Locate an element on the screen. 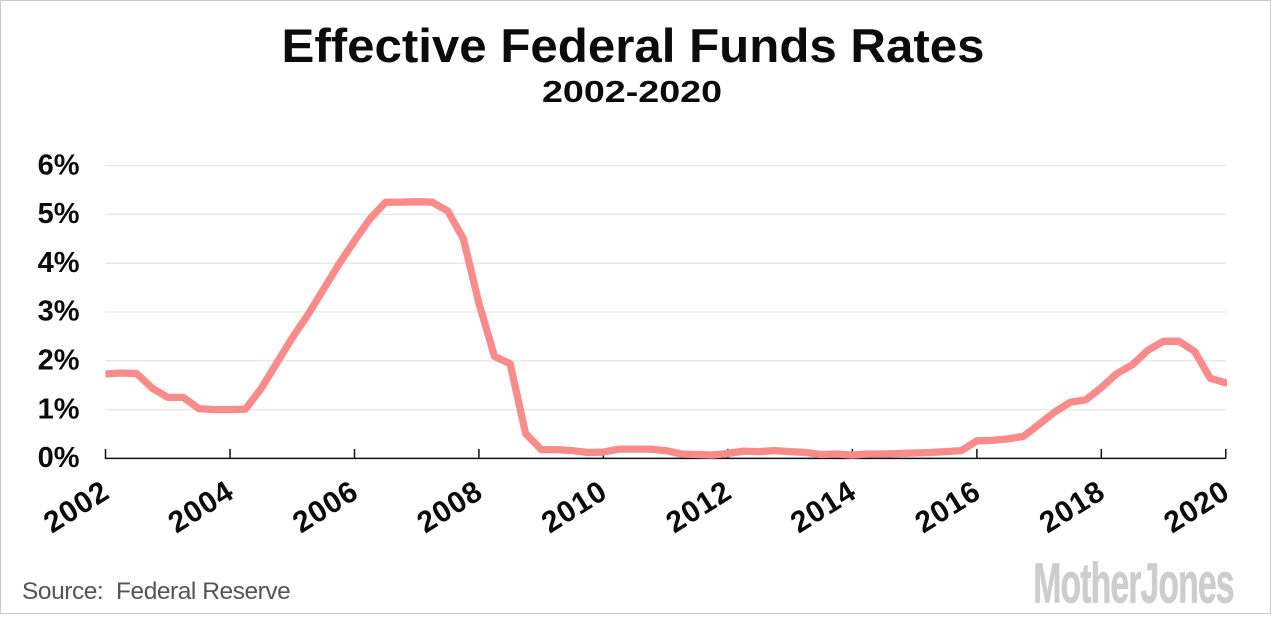 Image resolution: width=1271 pixels, height=619 pixels. svg-text: 2002 is located at coordinates (76, 507).